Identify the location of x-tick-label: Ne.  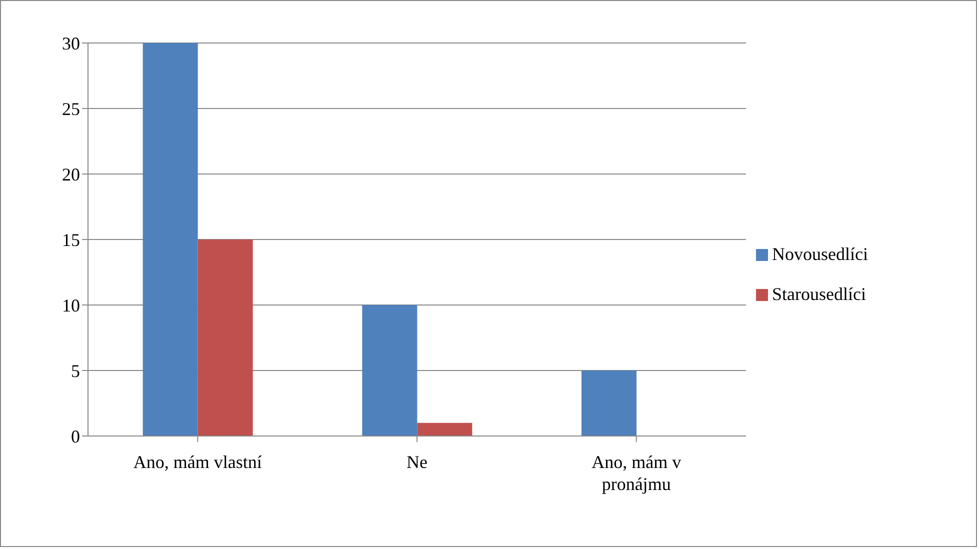
(417, 462).